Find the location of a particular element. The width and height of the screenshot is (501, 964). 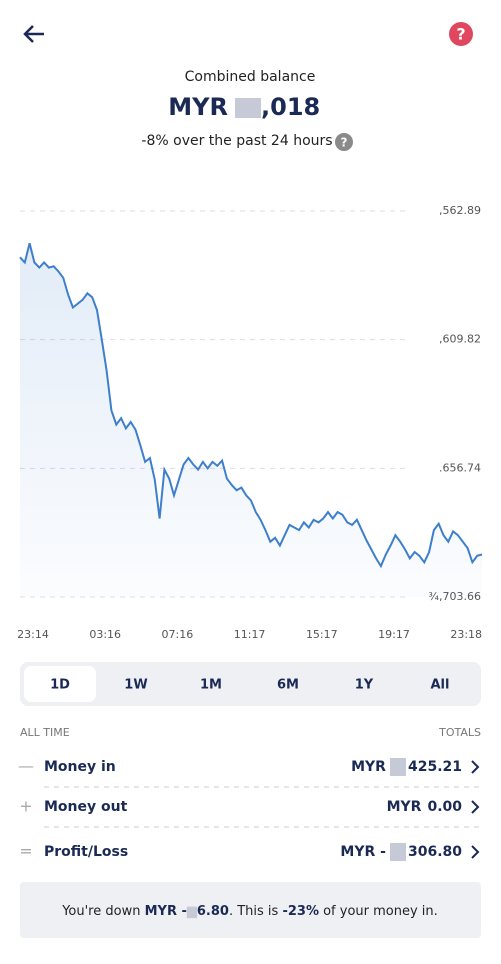

summary-box is located at coordinates (250, 910).